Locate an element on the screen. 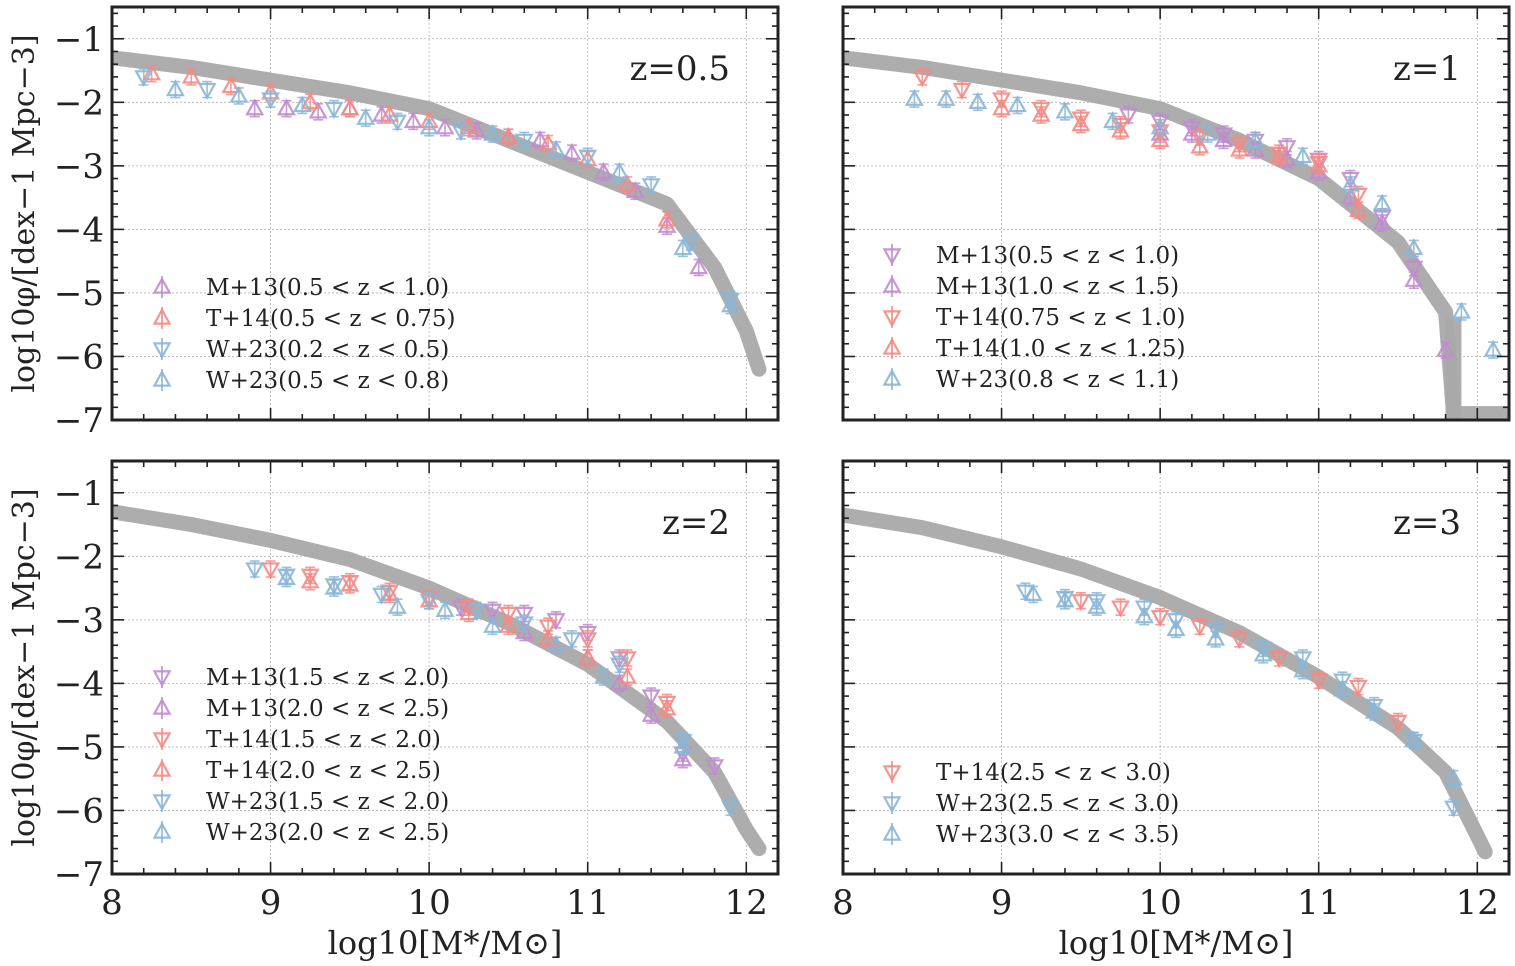 Image resolution: width=1515 pixels, height=966 pixels. legend-label: M+13(1.0 < z < 1.5) is located at coordinates (1057, 287).